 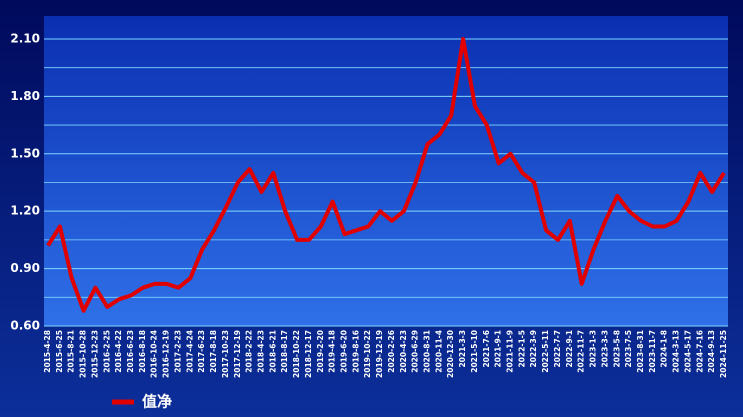 I want to click on x-tick-label: 2024-5-17, so click(x=687, y=351).